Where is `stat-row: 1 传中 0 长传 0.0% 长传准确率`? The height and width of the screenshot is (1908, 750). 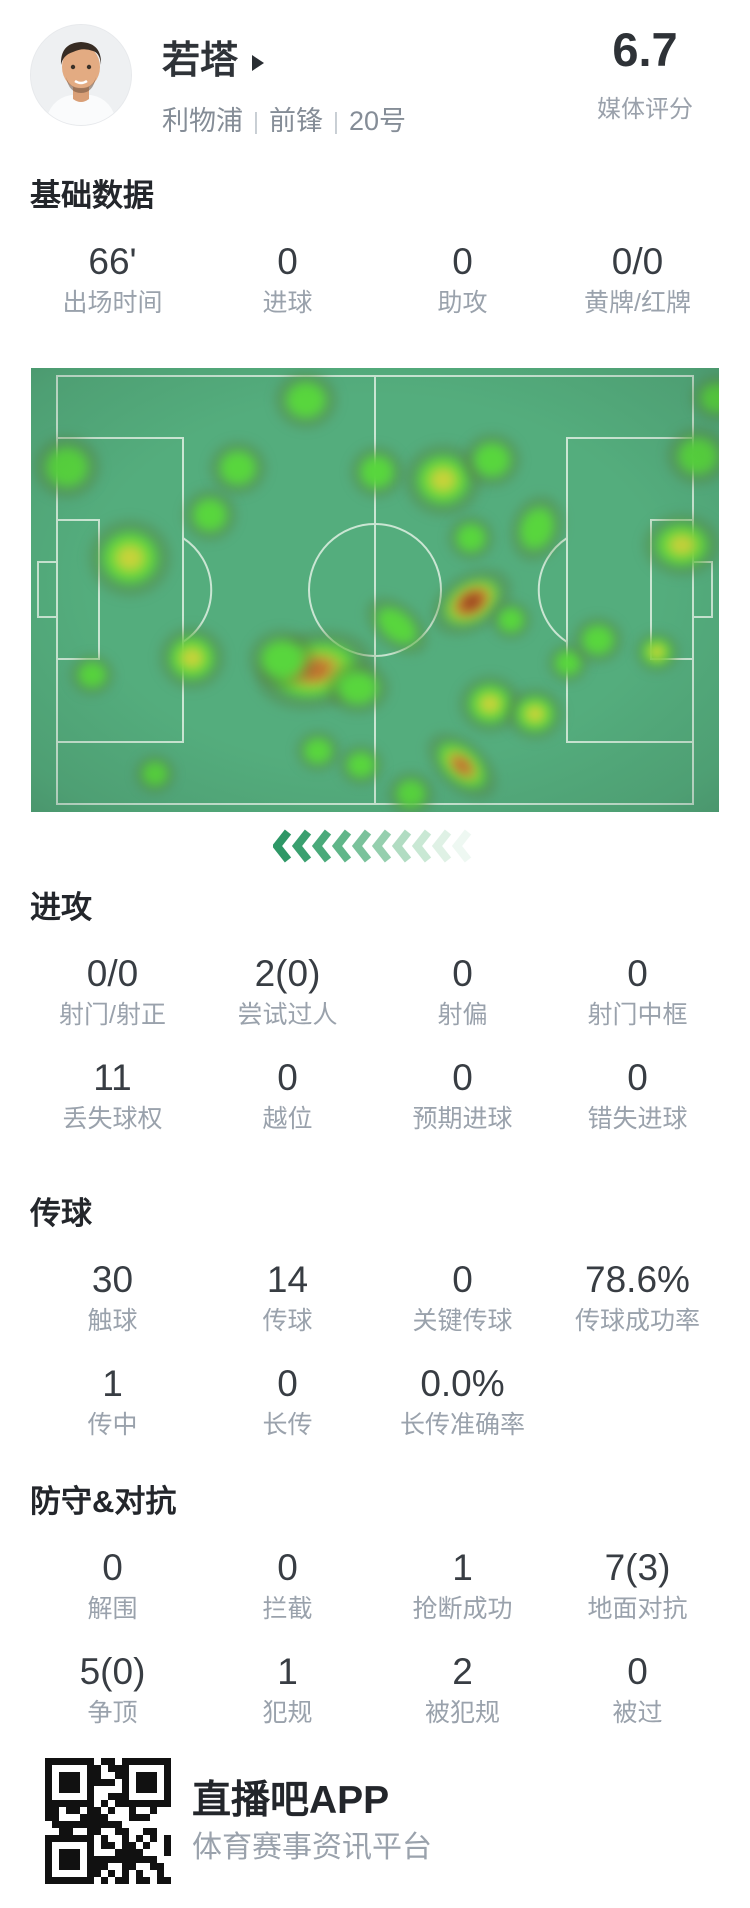
stat-row: 1 传中 0 长传 0.0% 长传准确率 is located at coordinates (375, 1401).